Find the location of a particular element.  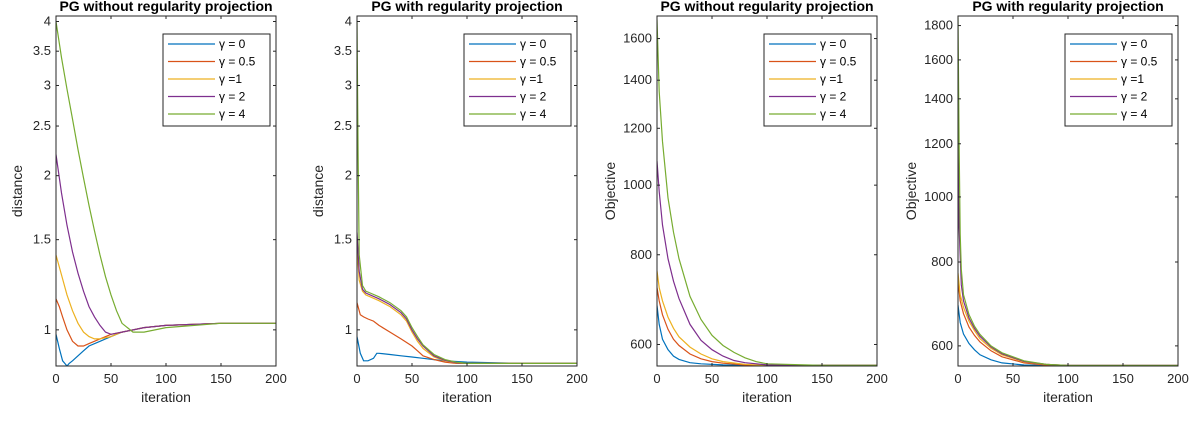

y-tick-label: 1800 is located at coordinates (938, 25).